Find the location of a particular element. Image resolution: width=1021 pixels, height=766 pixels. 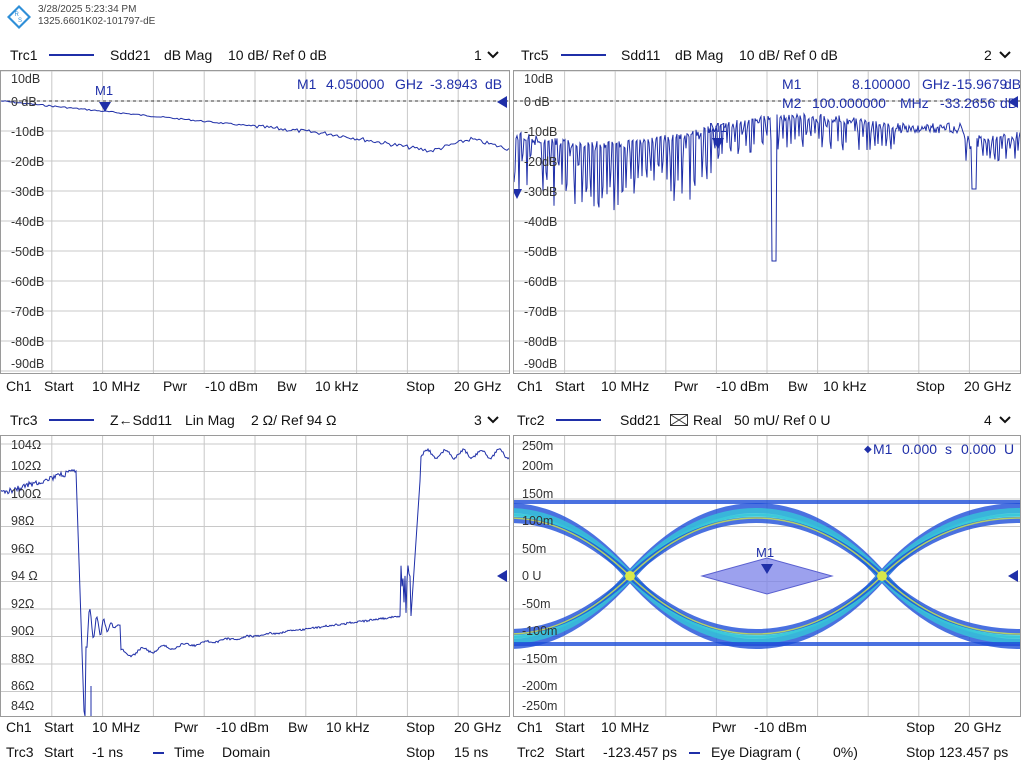

y-tick-label: 100m is located at coordinates (538, 521).